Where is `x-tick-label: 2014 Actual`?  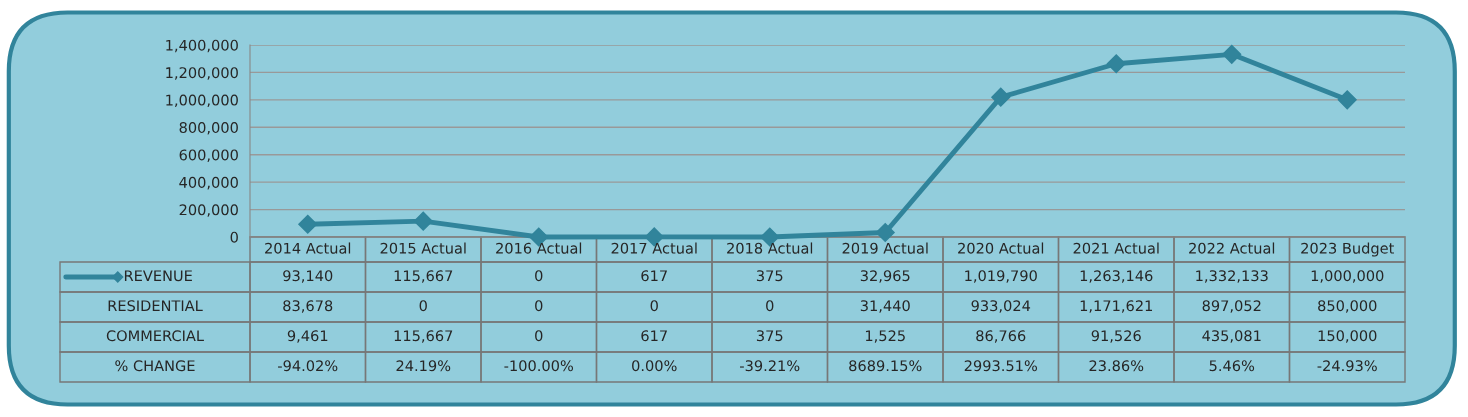 x-tick-label: 2014 Actual is located at coordinates (308, 248).